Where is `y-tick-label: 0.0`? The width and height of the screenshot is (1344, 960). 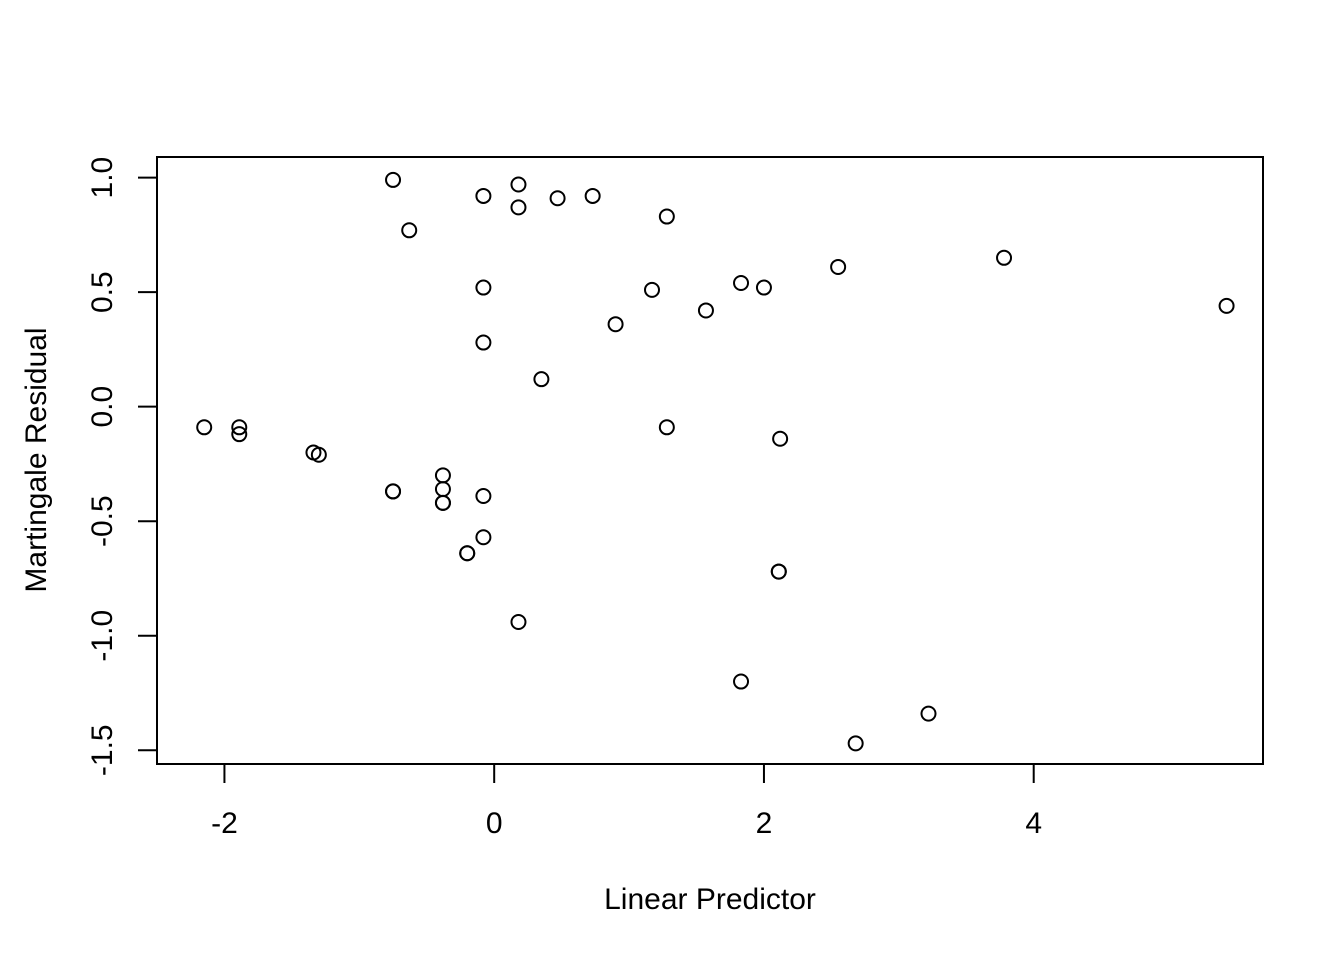 y-tick-label: 0.0 is located at coordinates (102, 407).